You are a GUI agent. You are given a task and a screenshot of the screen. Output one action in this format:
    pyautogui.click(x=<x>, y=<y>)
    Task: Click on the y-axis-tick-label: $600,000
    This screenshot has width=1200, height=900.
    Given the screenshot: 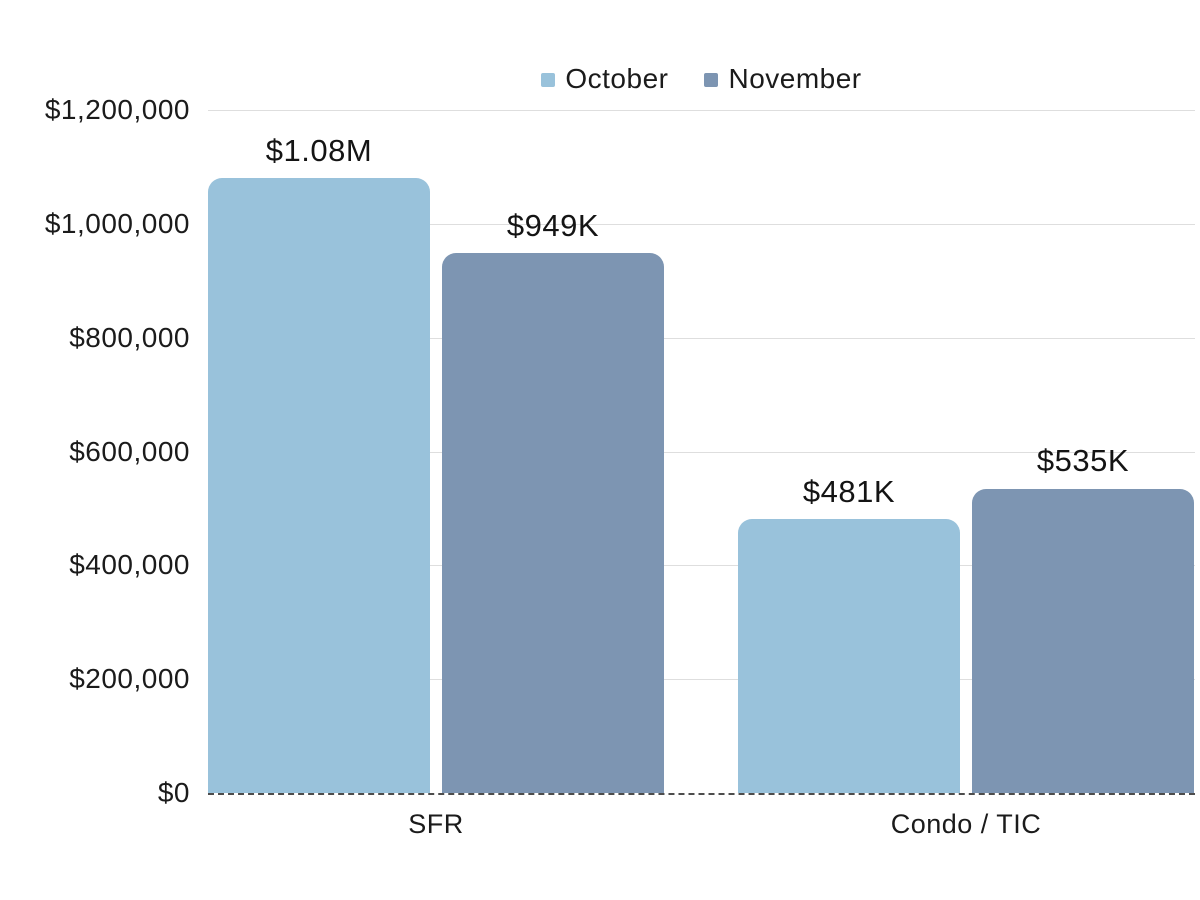 What is the action you would take?
    pyautogui.click(x=129, y=451)
    